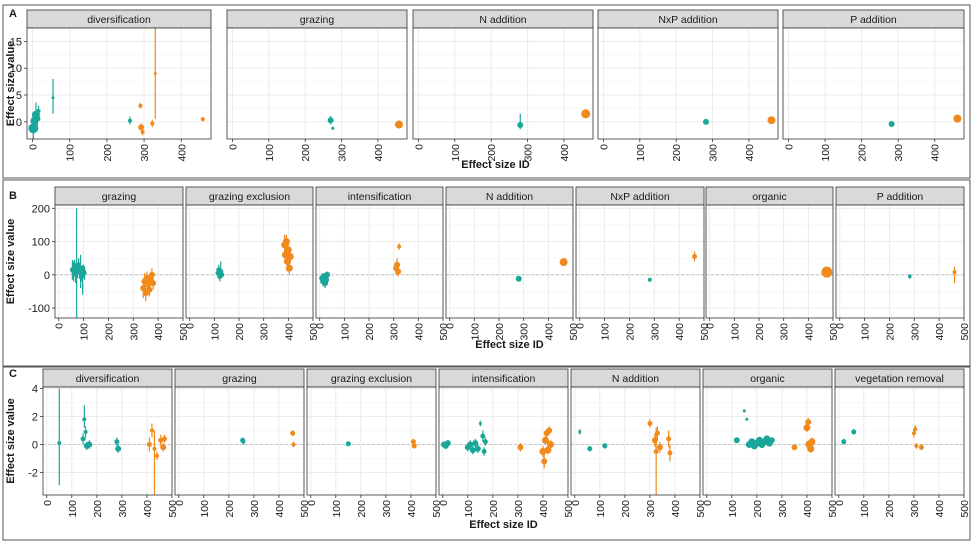 This screenshot has height=543, width=974. Describe the element at coordinates (495, 165) in the screenshot. I see `x-axis-title: Effect size ID` at that location.